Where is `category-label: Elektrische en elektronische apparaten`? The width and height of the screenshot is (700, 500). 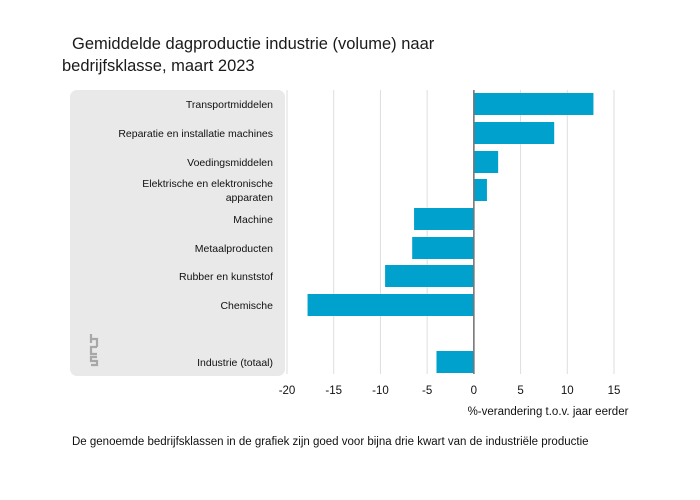
category-label: Elektrische en elektronische apparaten is located at coordinates (207, 191).